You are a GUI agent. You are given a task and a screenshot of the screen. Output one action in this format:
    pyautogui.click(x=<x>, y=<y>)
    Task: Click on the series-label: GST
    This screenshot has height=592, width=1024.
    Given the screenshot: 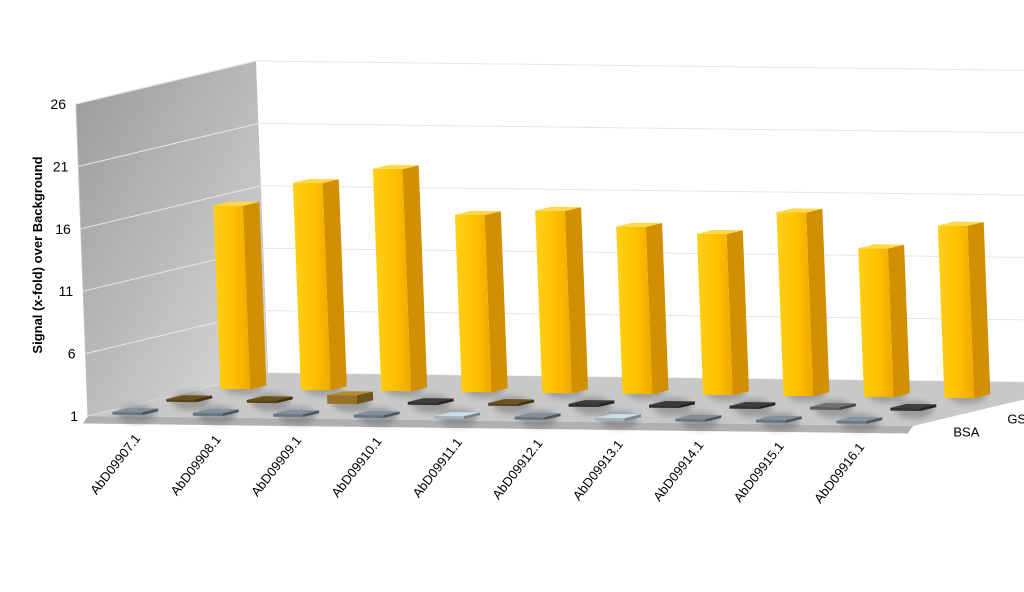 What is the action you would take?
    pyautogui.click(x=1015, y=419)
    